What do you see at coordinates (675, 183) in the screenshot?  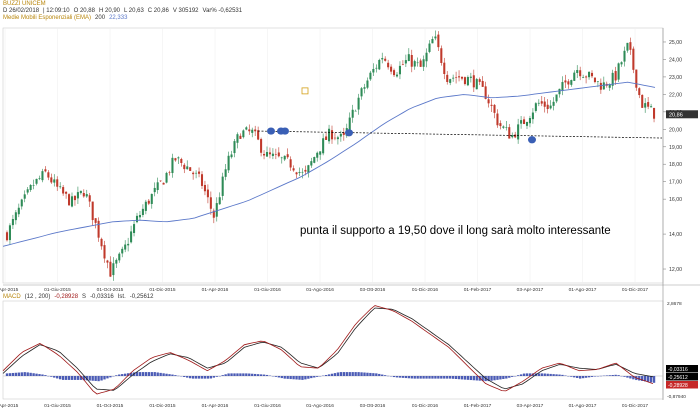 I see `price-y-tick-label: 17,00` at bounding box center [675, 183].